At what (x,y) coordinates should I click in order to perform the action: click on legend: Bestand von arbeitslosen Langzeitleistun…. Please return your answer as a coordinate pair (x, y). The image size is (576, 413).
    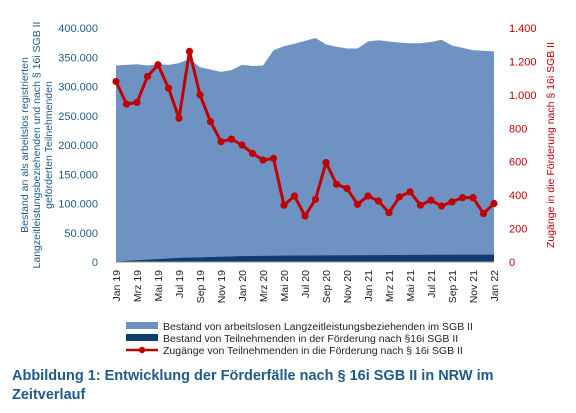
    Looking at the image, I should click on (299, 339).